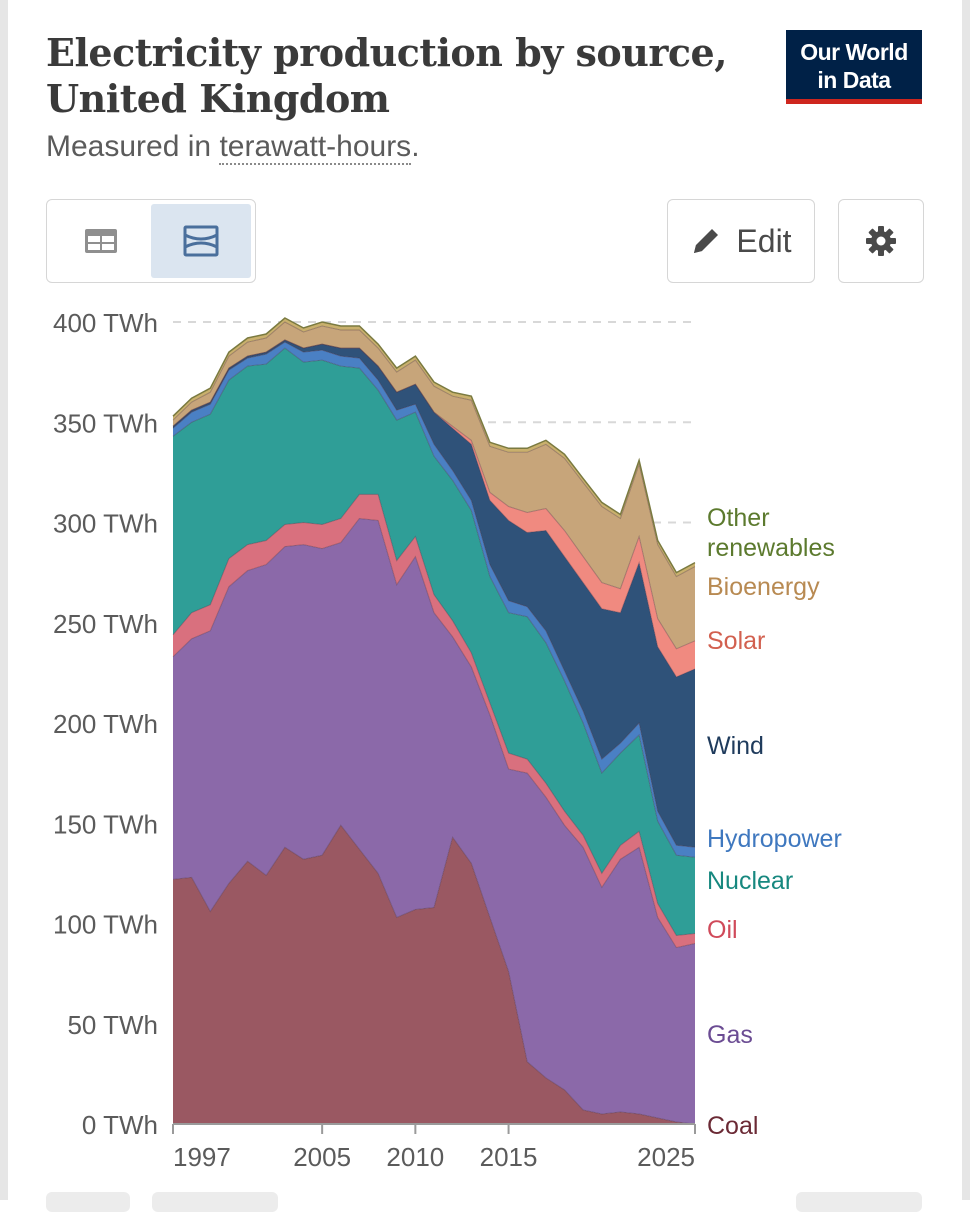 This screenshot has width=970, height=1212. What do you see at coordinates (415, 1157) in the screenshot?
I see `x-tick-label: 2010` at bounding box center [415, 1157].